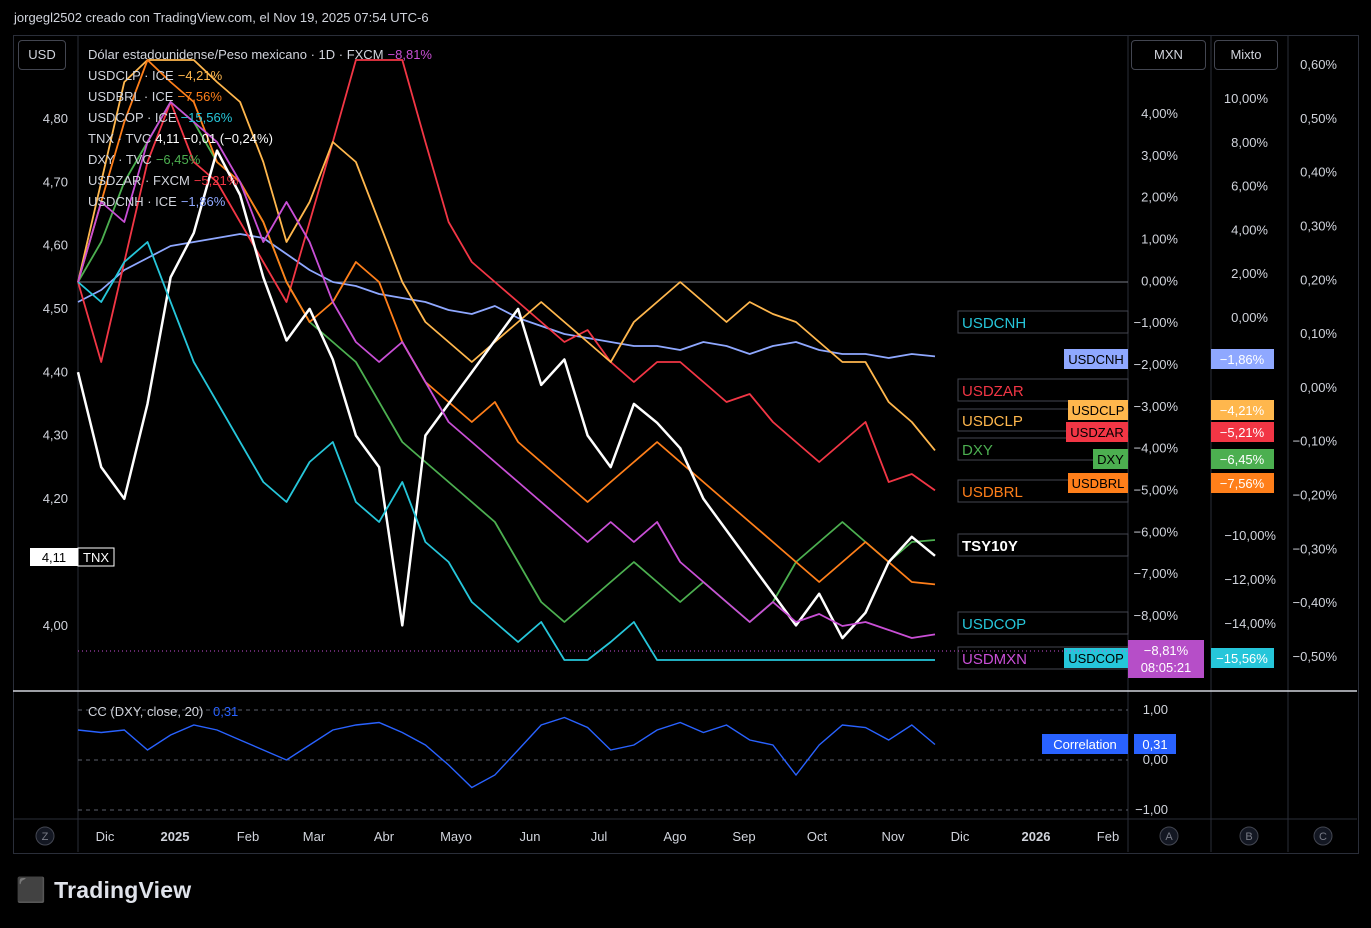  What do you see at coordinates (1315, 656) in the screenshot?
I see `right-axis-tick: −0,50%` at bounding box center [1315, 656].